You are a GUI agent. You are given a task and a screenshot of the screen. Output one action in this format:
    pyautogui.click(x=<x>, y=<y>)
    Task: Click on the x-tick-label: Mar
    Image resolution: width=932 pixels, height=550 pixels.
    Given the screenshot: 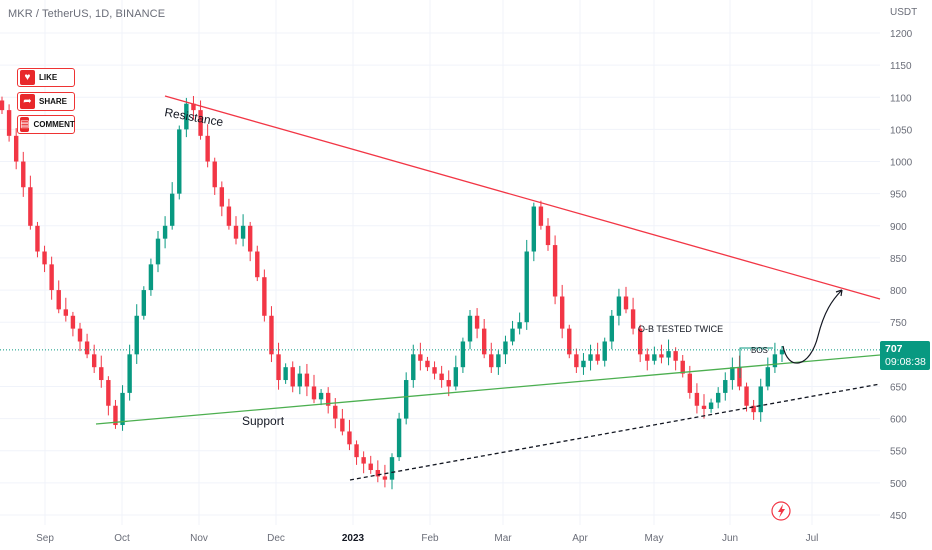 What is the action you would take?
    pyautogui.click(x=503, y=538)
    